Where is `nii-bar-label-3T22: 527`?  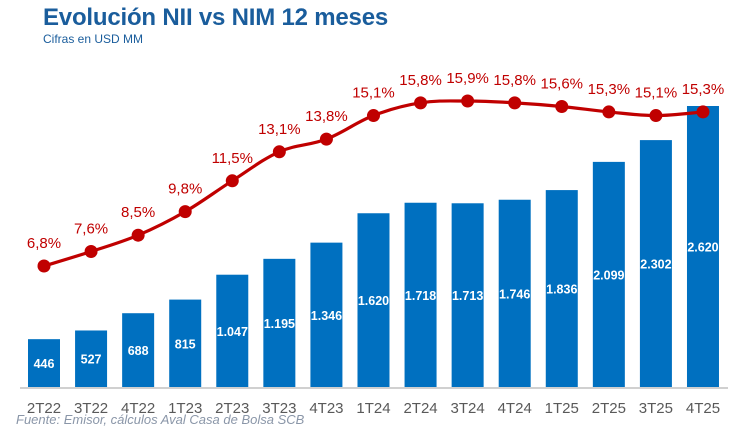
nii-bar-label-3T22: 527 is located at coordinates (91, 360).